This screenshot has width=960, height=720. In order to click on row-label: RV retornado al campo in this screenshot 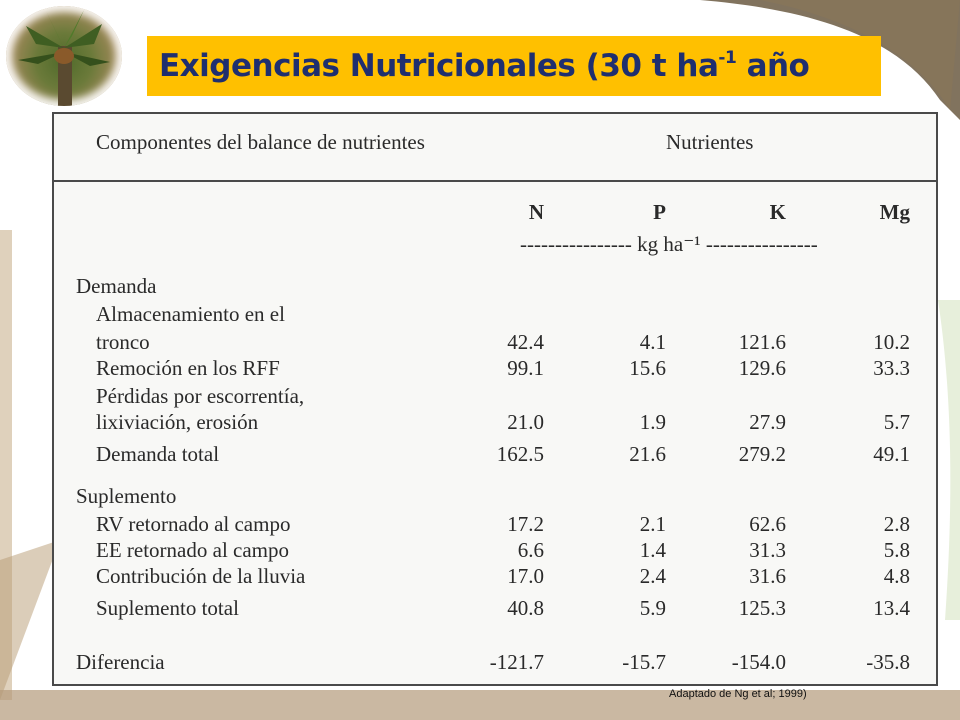, I will do `click(193, 524)`.